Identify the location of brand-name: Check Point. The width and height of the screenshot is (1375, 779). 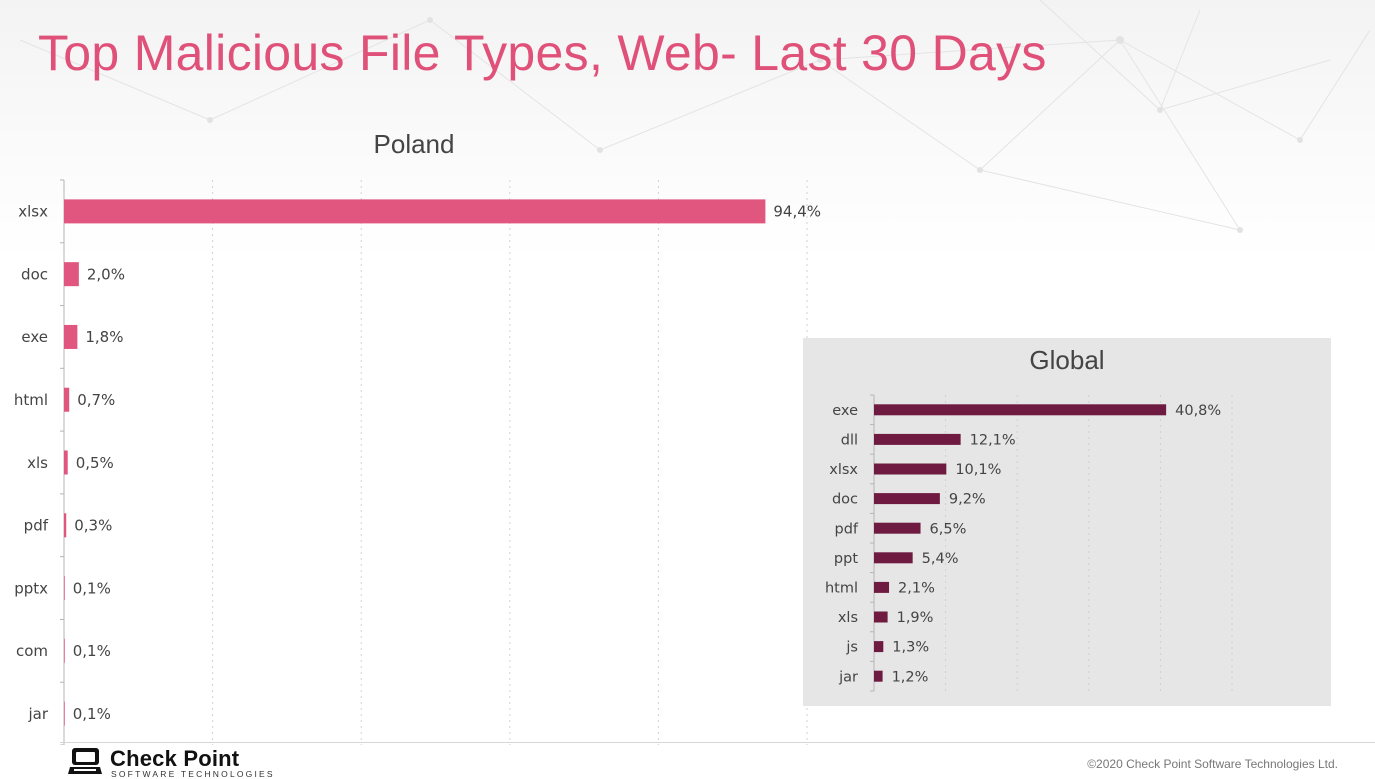
(175, 758).